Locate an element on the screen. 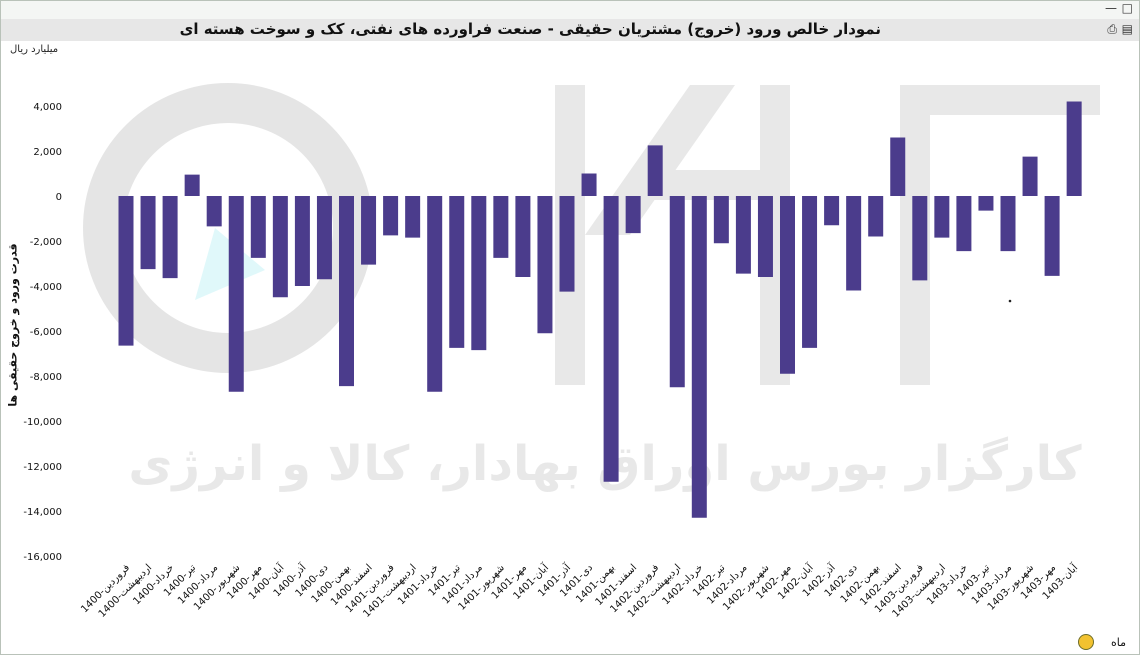  y-tick-label: -10,000 is located at coordinates (42, 422).